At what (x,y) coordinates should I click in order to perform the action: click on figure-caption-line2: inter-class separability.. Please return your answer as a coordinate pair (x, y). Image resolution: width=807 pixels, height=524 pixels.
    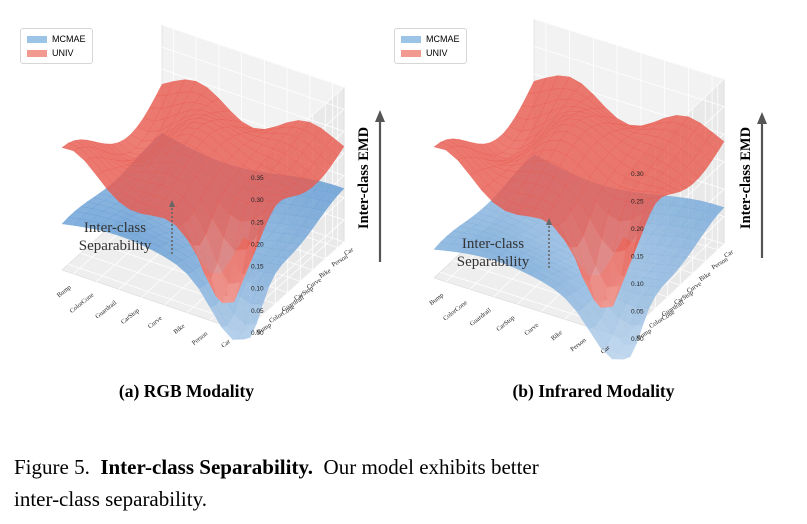
    Looking at the image, I should click on (110, 499).